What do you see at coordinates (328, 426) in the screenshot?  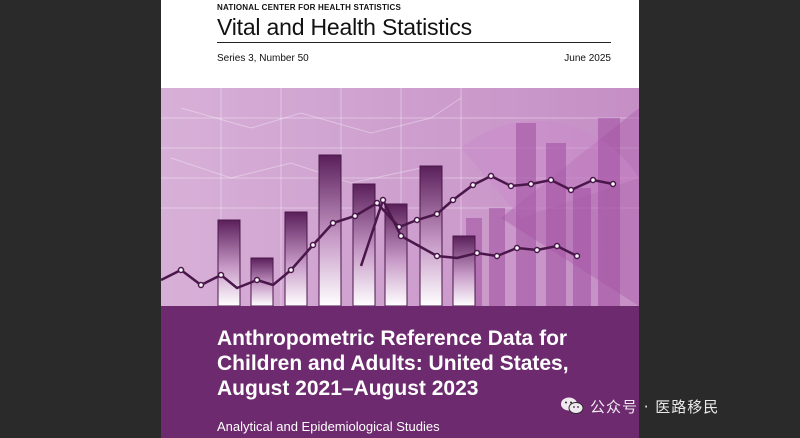 I see `report-subtitle: Analytical and Epidemiological Studies` at bounding box center [328, 426].